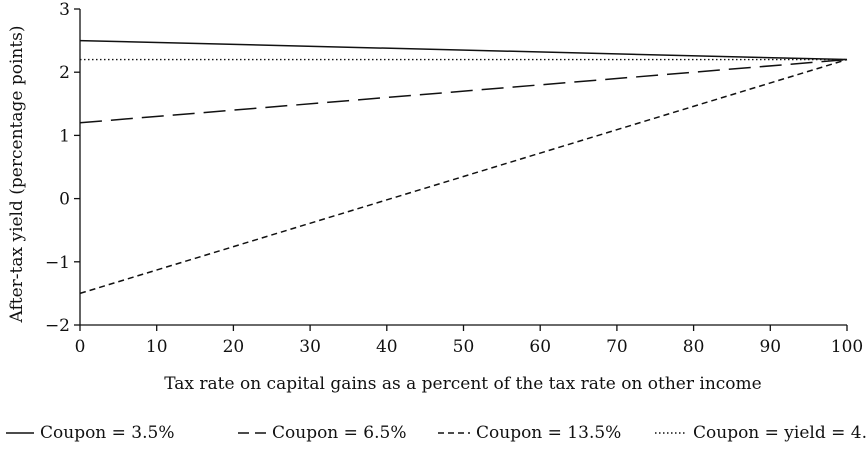 This screenshot has height=452, width=867. What do you see at coordinates (540, 347) in the screenshot?
I see `x-tick-label: 60` at bounding box center [540, 347].